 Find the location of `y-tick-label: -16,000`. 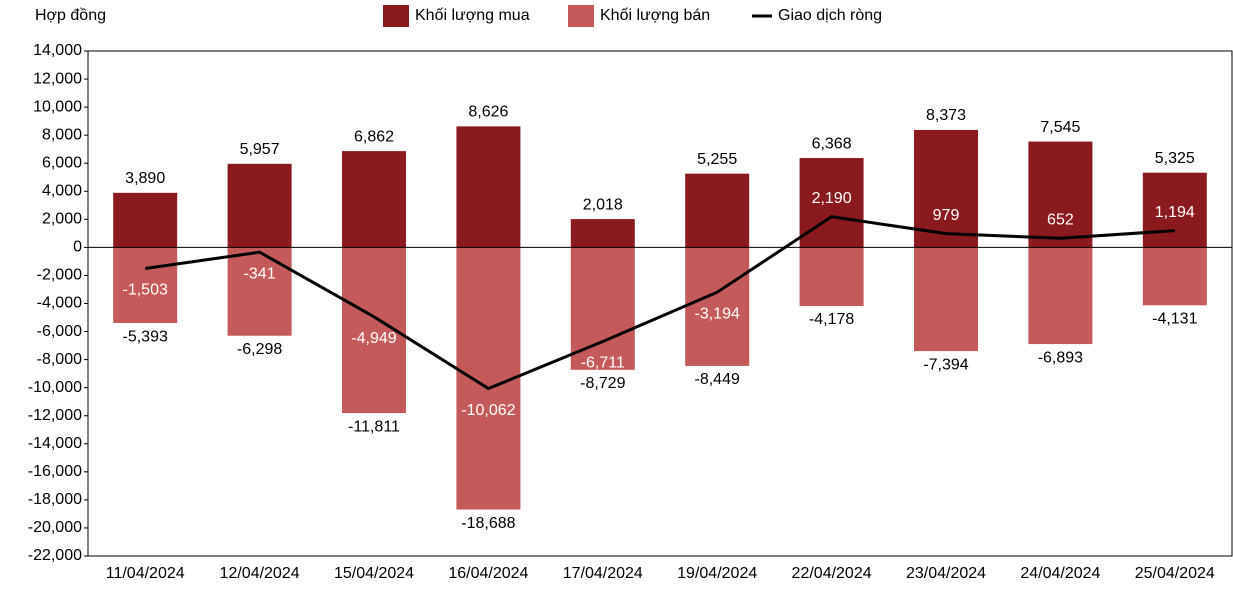

y-tick-label: -16,000 is located at coordinates (55, 471).